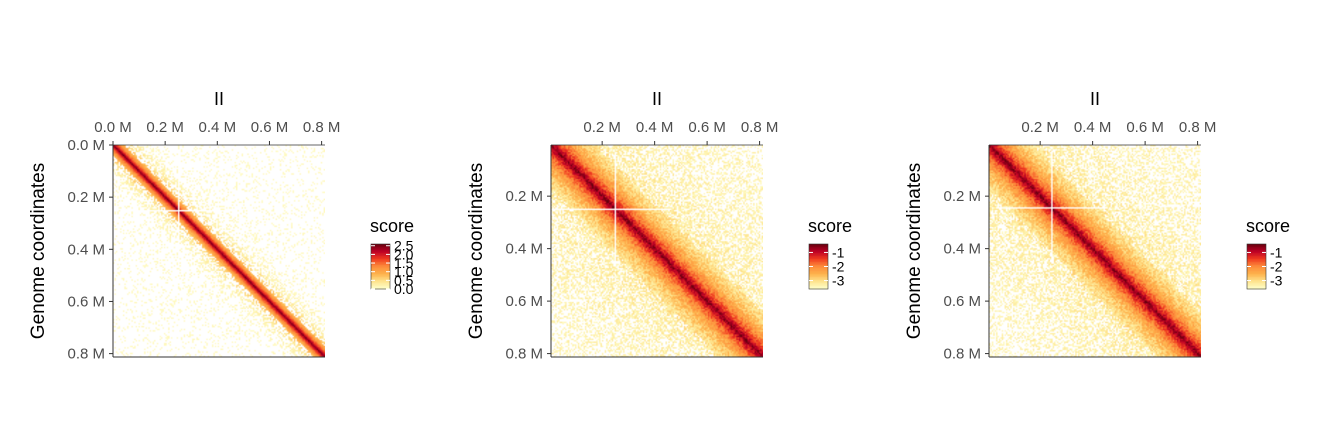 The width and height of the screenshot is (1344, 448). I want to click on legend-label: 1.0, so click(404, 272).